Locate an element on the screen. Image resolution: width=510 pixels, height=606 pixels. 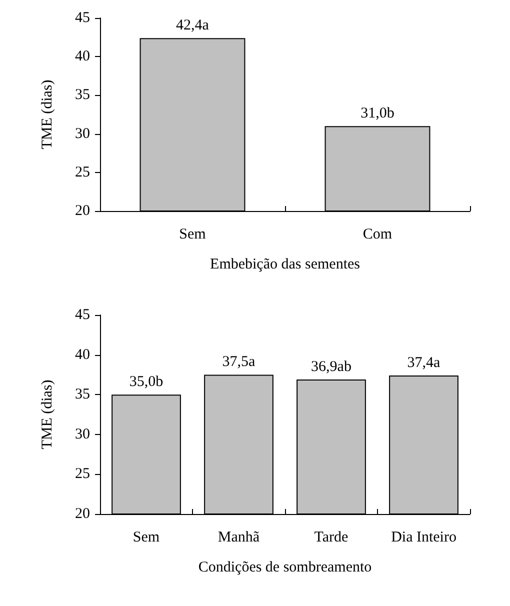
x-tick-label: Com is located at coordinates (377, 234).